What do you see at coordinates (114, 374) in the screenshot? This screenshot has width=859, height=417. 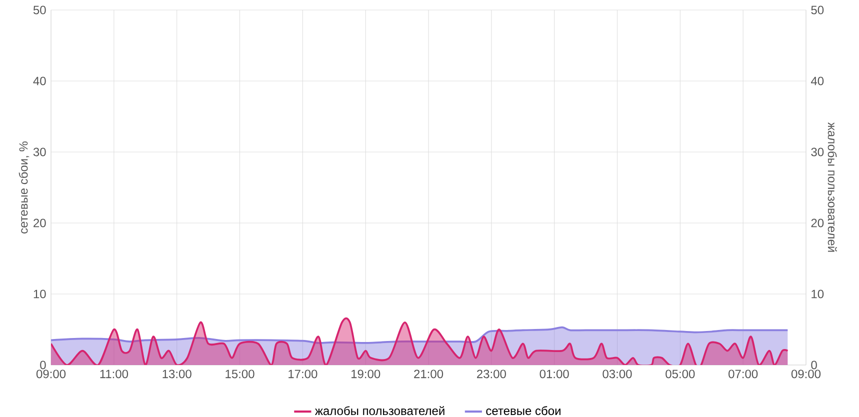 I see `x-tick-label: 11:00` at bounding box center [114, 374].